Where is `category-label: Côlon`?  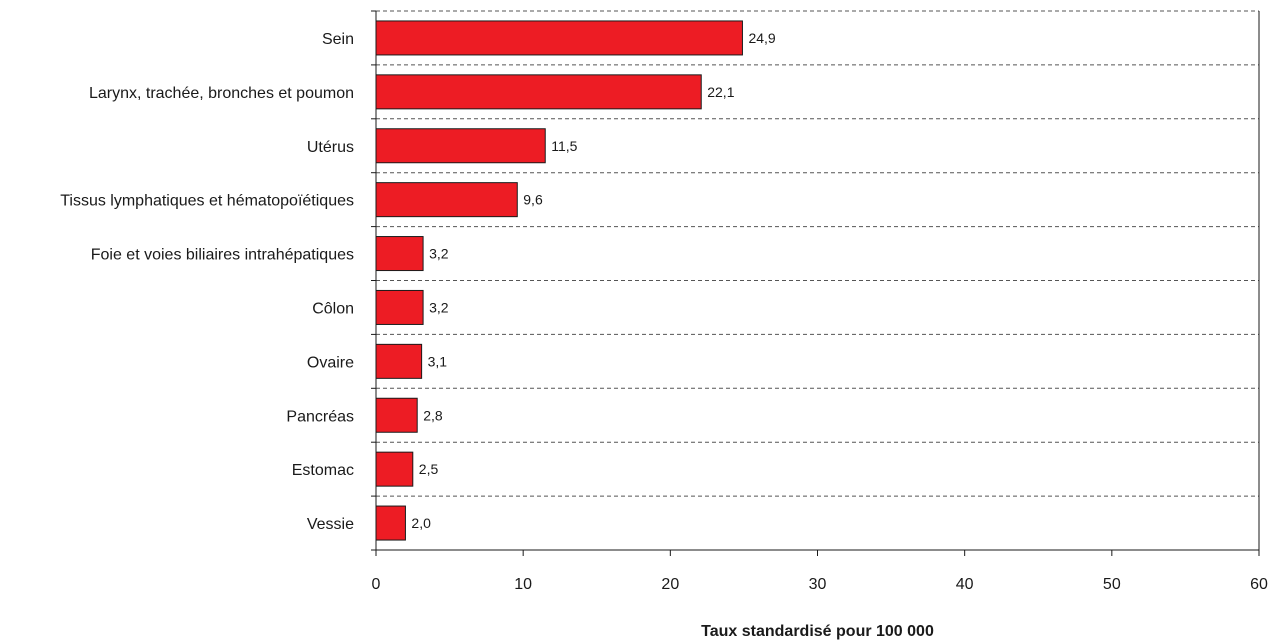 category-label: Côlon is located at coordinates (333, 308).